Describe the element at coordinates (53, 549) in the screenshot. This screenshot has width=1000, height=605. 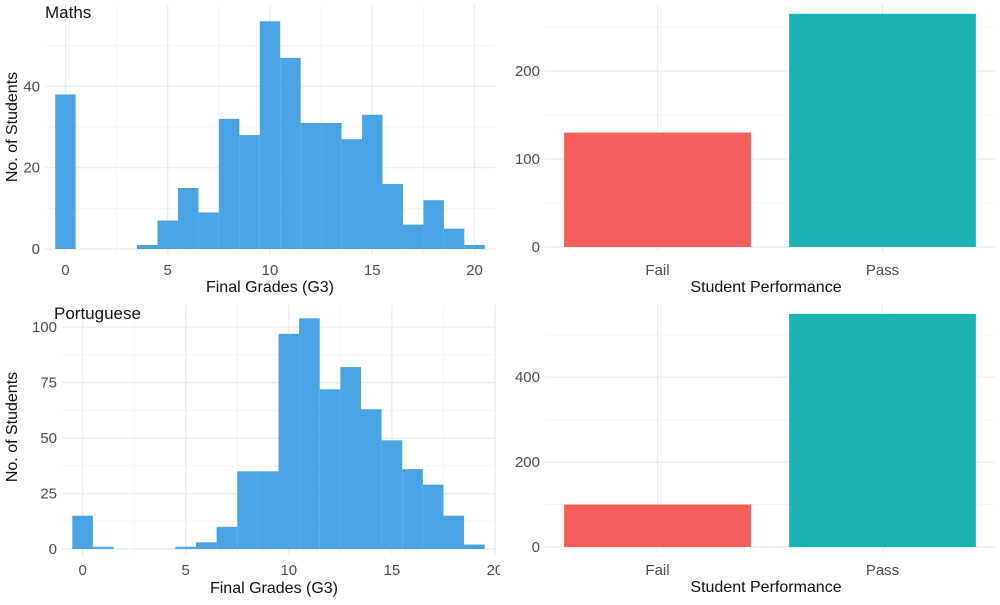
I see `port-hist-y-tick-label: 0` at that location.